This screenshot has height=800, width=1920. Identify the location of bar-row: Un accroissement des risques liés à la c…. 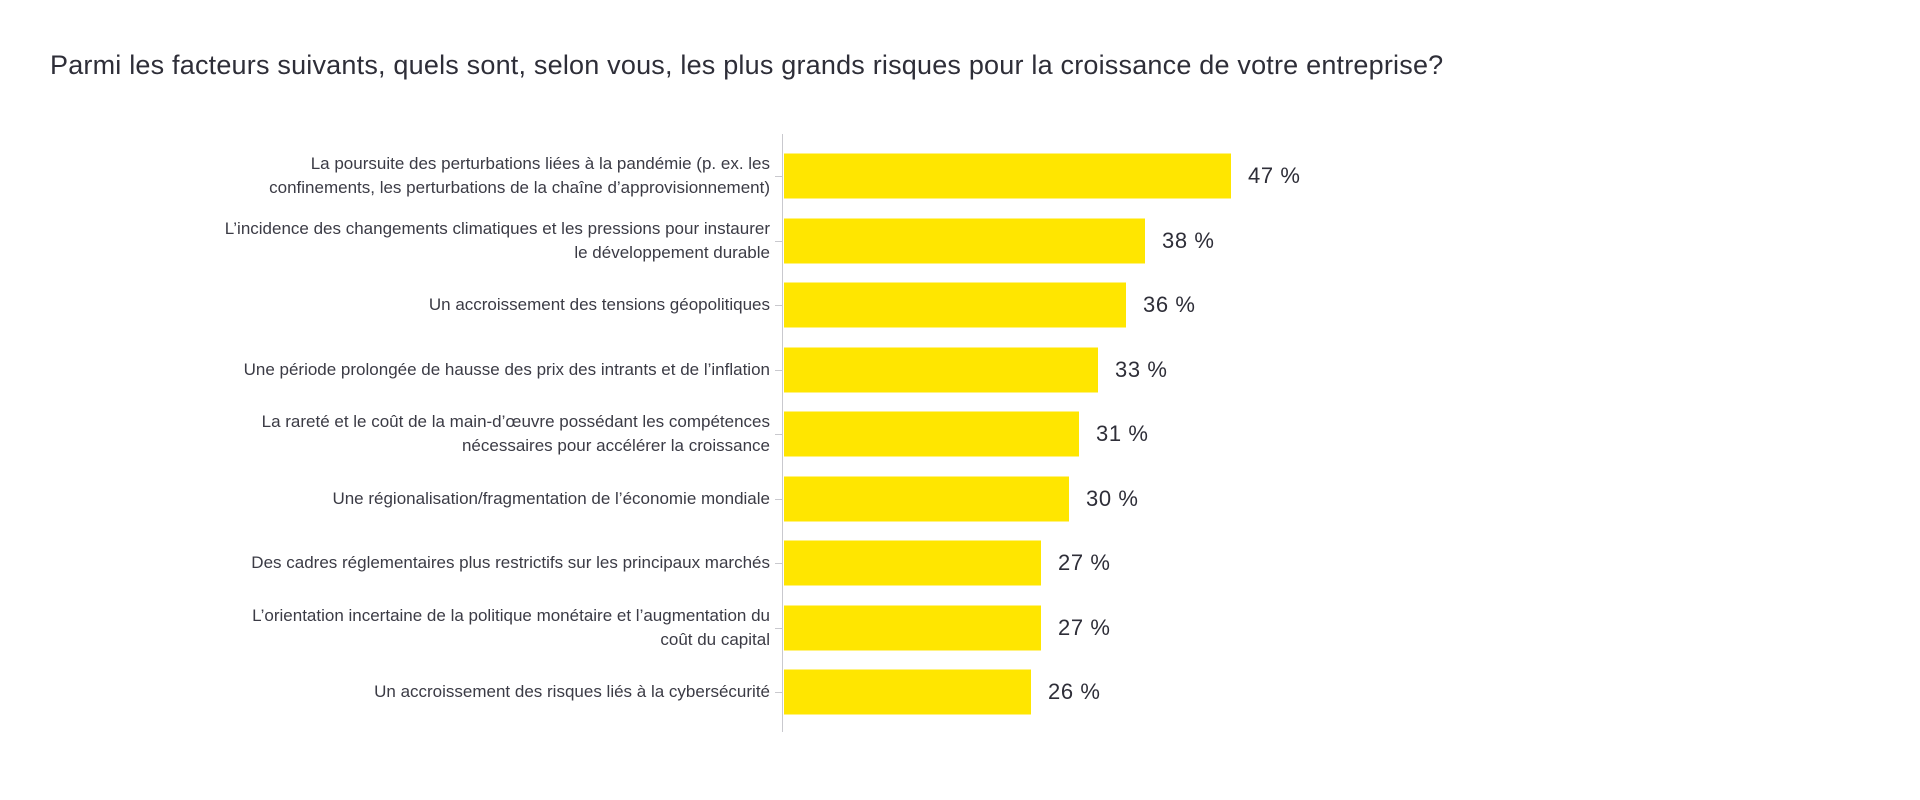
(960, 692).